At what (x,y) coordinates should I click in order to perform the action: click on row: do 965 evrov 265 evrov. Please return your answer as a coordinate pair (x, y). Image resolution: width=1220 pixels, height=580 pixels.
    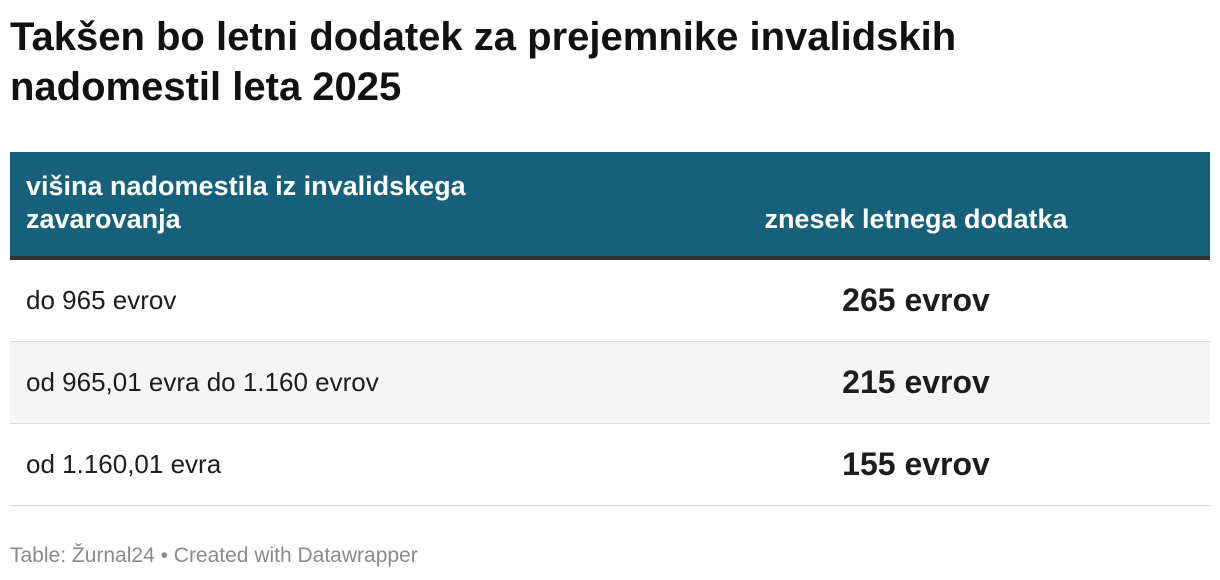
    Looking at the image, I should click on (610, 300).